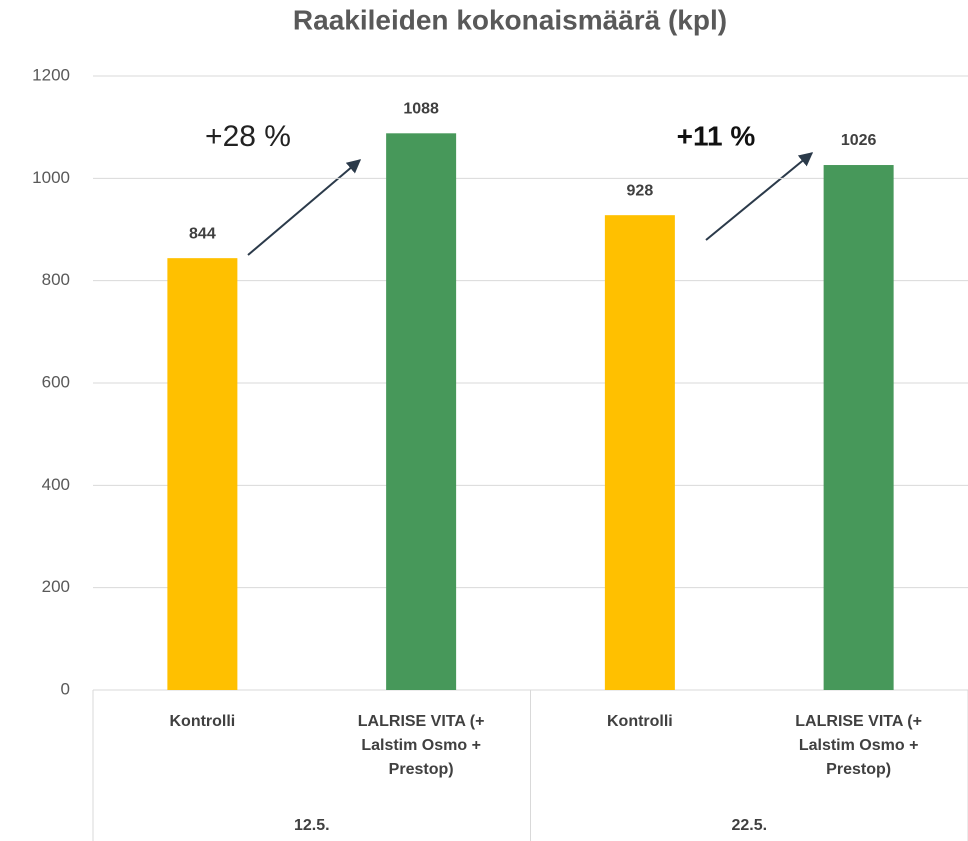 The image size is (968, 841). What do you see at coordinates (56, 381) in the screenshot?
I see `y-tick-label: 600` at bounding box center [56, 381].